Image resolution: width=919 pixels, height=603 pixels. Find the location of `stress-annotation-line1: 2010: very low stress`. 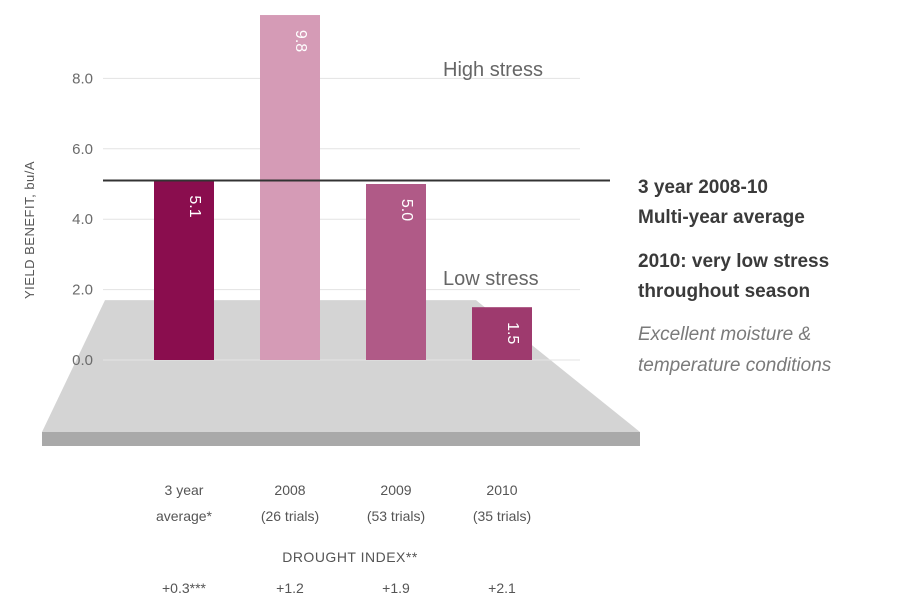

stress-annotation-line1: 2010: very low stress is located at coordinates (734, 261).